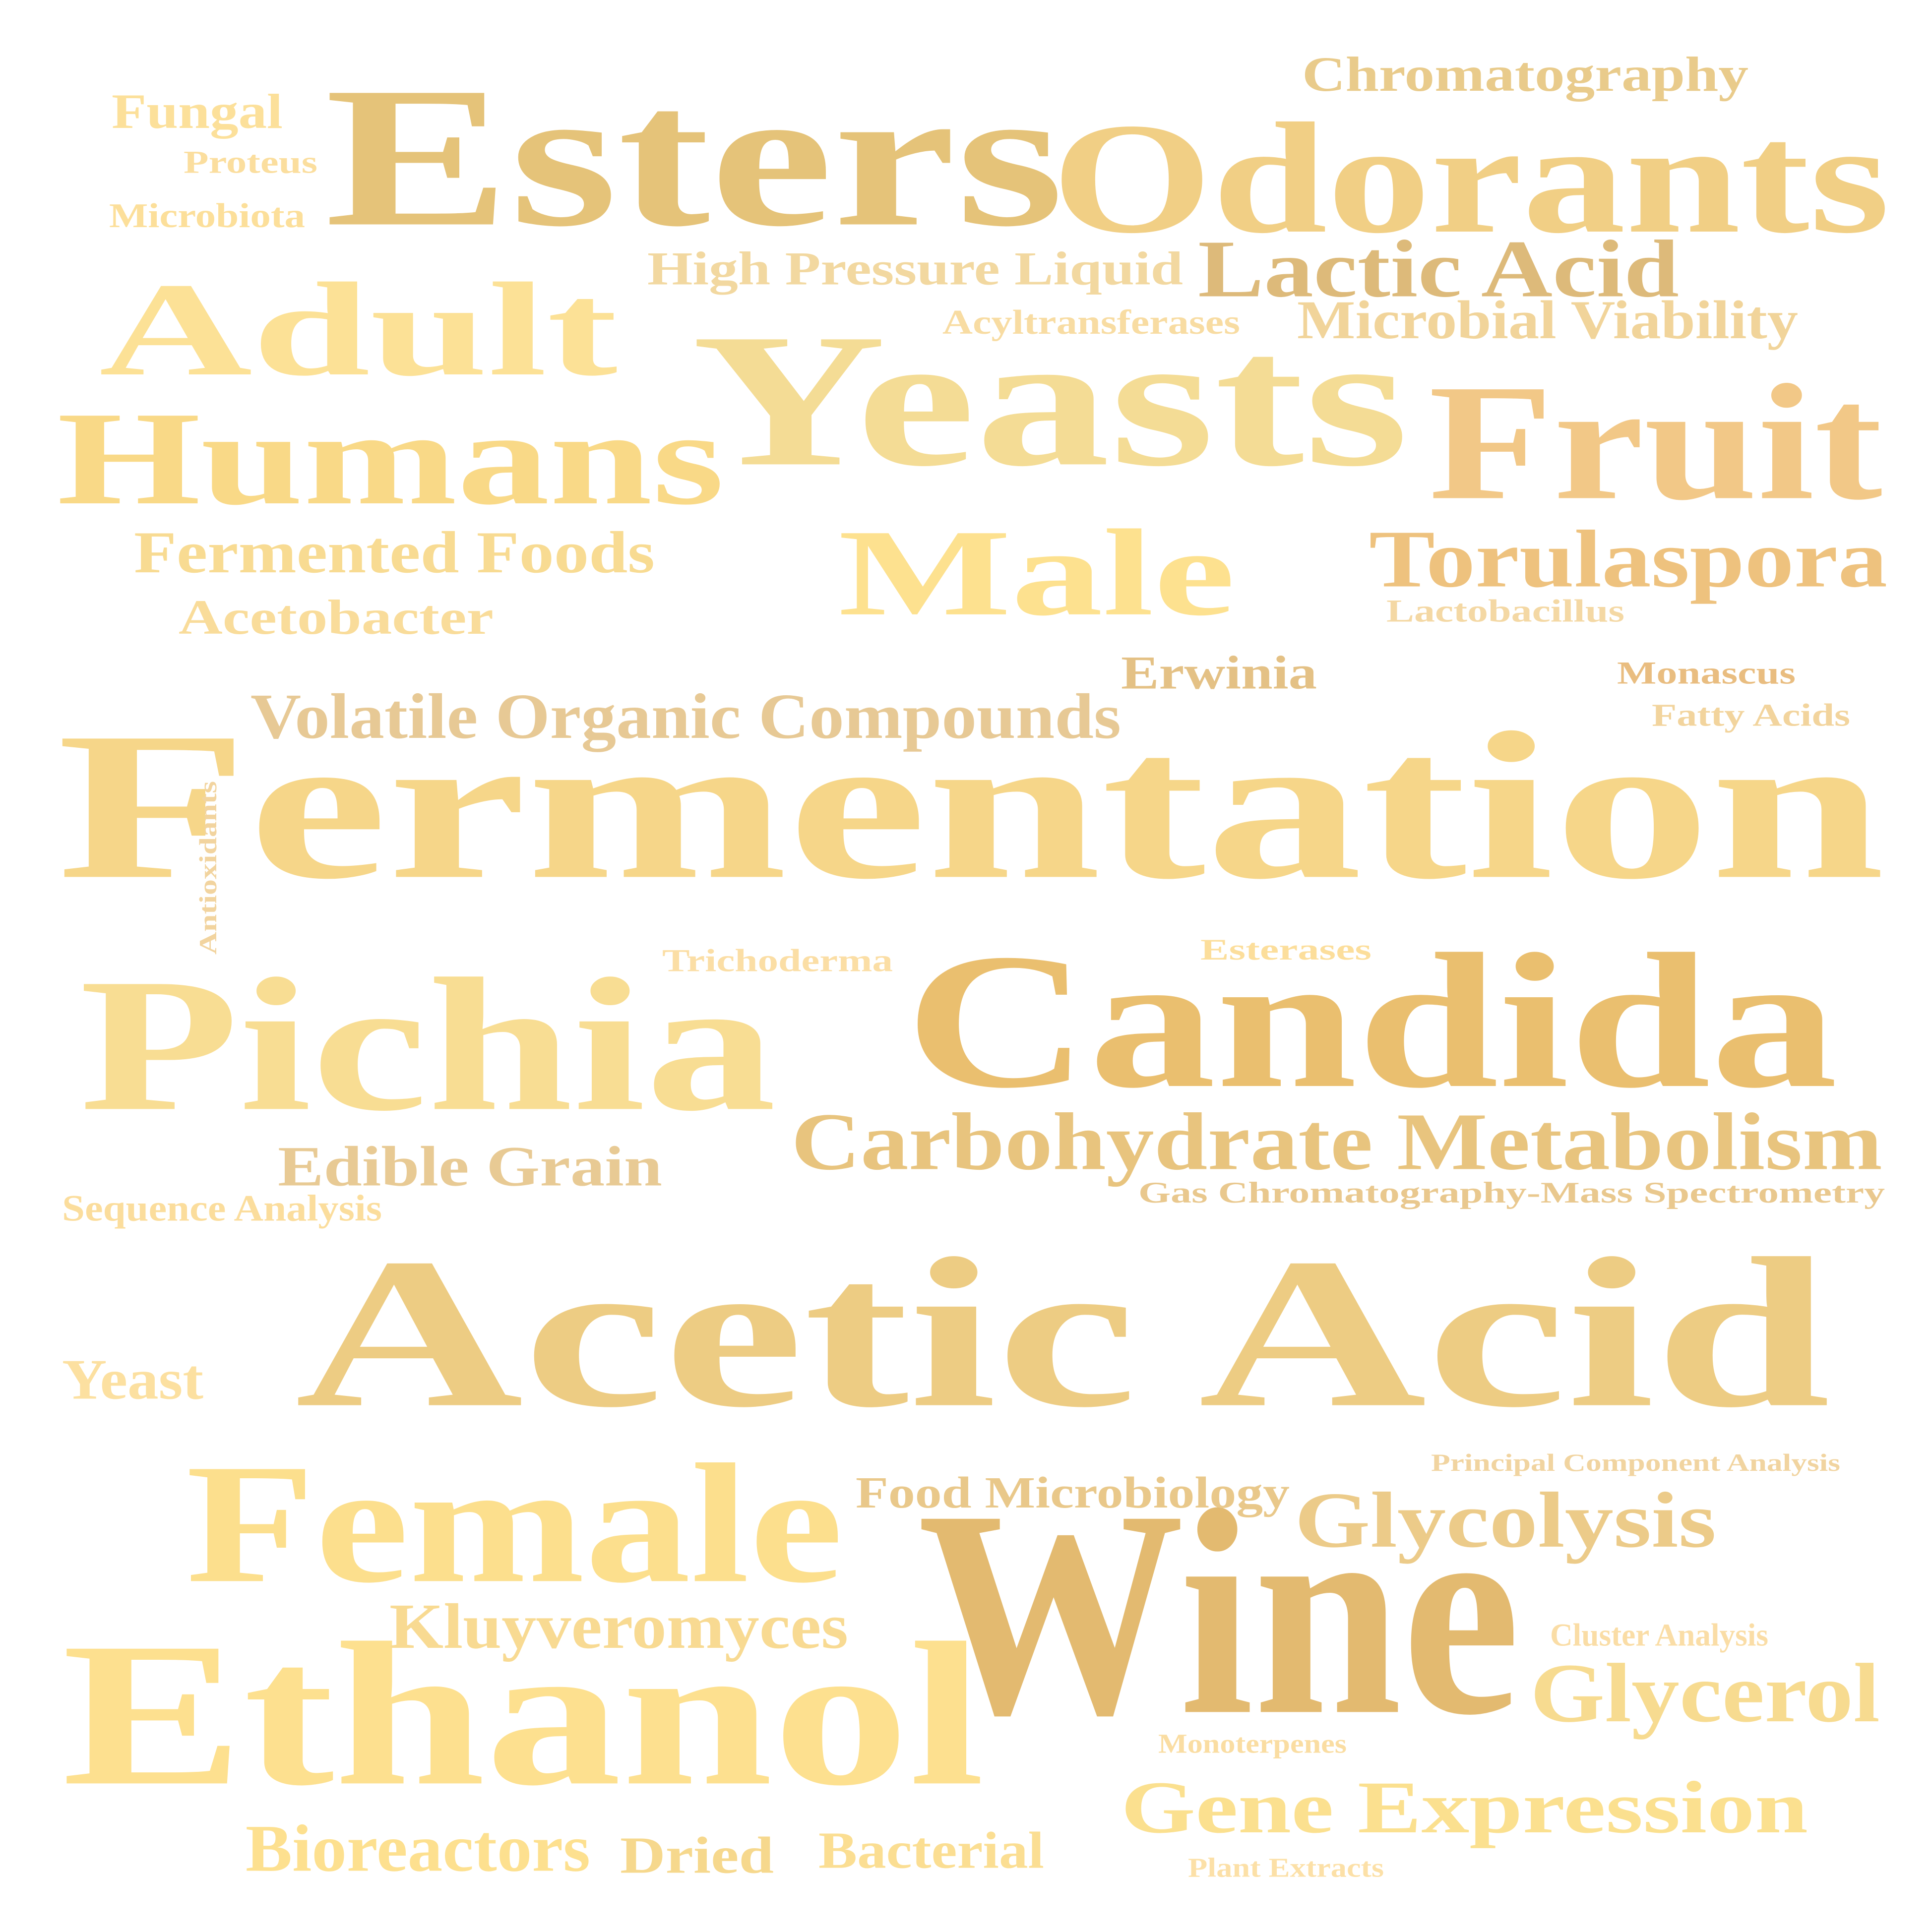 The width and height of the screenshot is (1932, 1932). I want to click on word-male: Male, so click(1036, 572).